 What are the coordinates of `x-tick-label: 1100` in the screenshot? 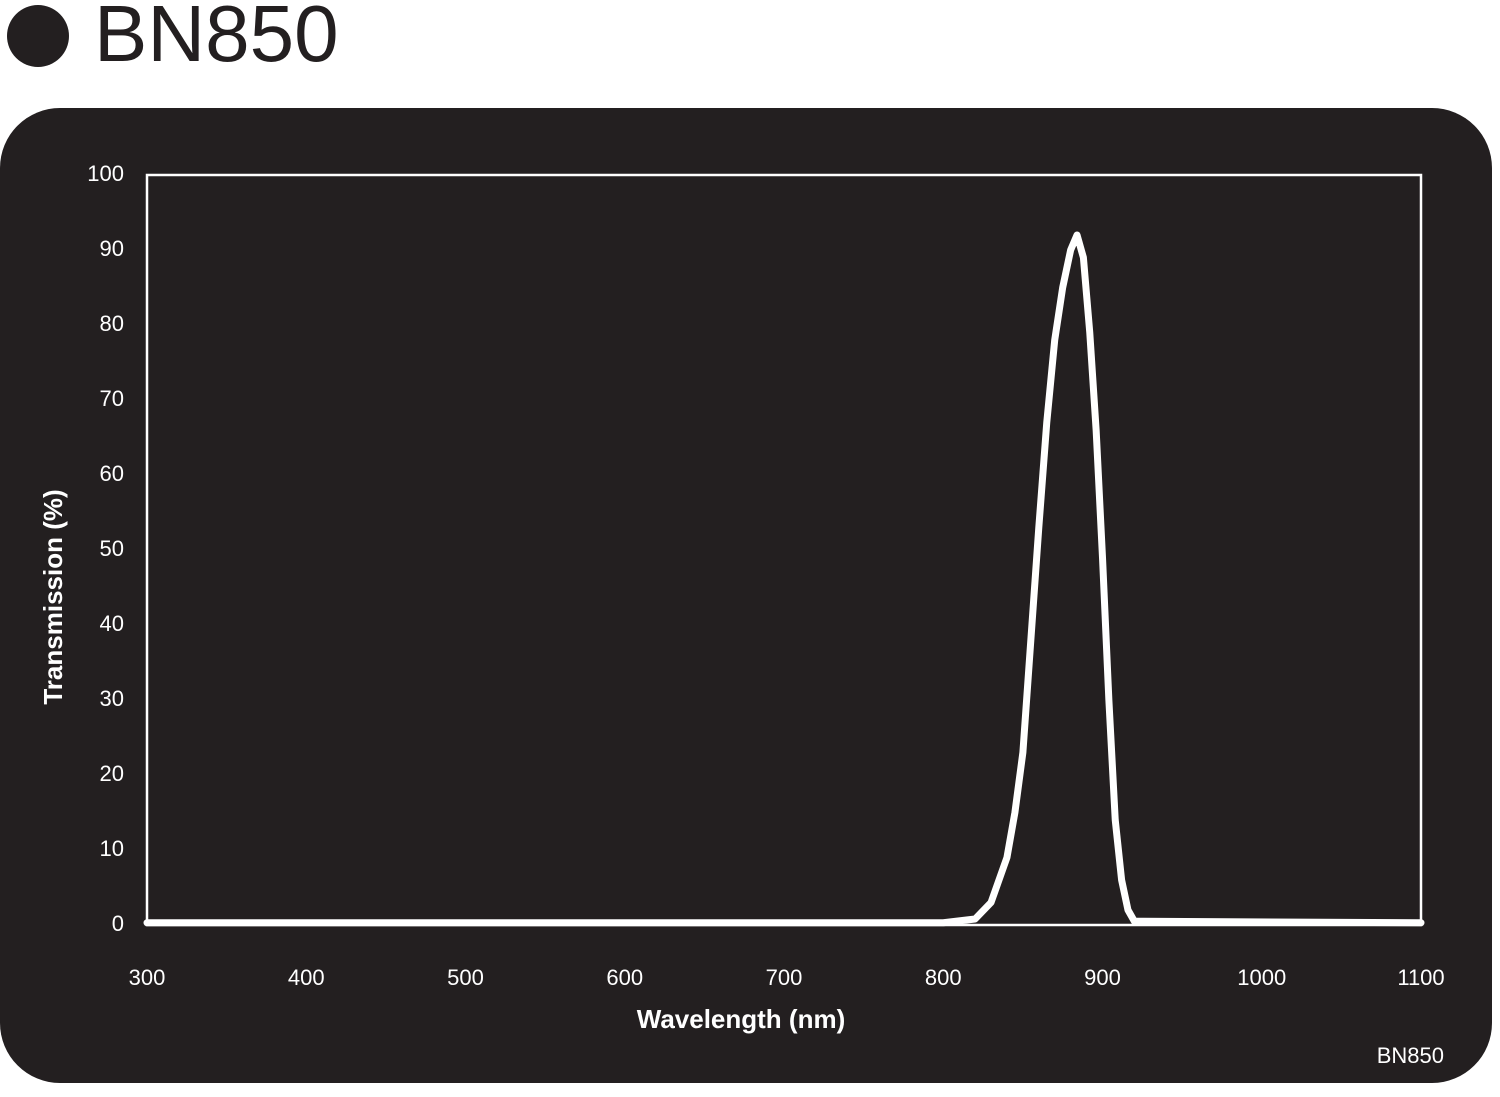 It's located at (1420, 977).